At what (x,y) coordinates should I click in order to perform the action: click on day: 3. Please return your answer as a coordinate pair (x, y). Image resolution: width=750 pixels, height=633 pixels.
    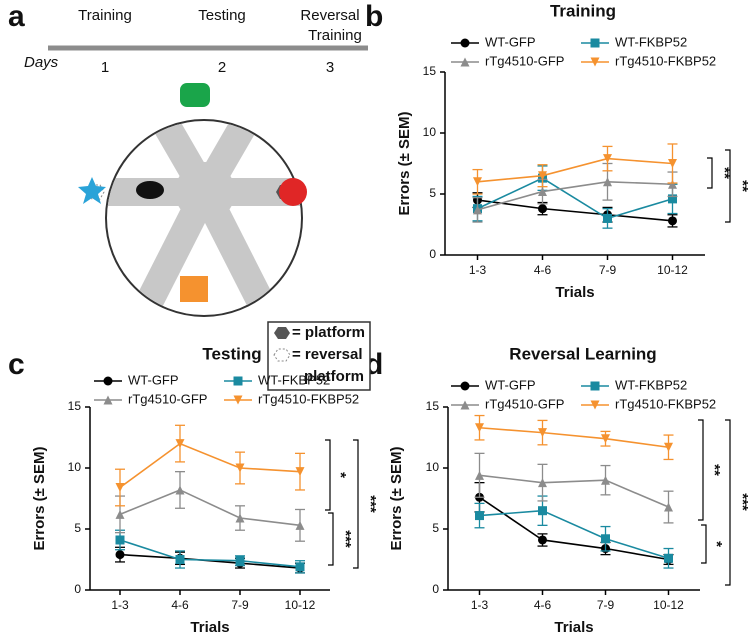
    Looking at the image, I should click on (330, 67).